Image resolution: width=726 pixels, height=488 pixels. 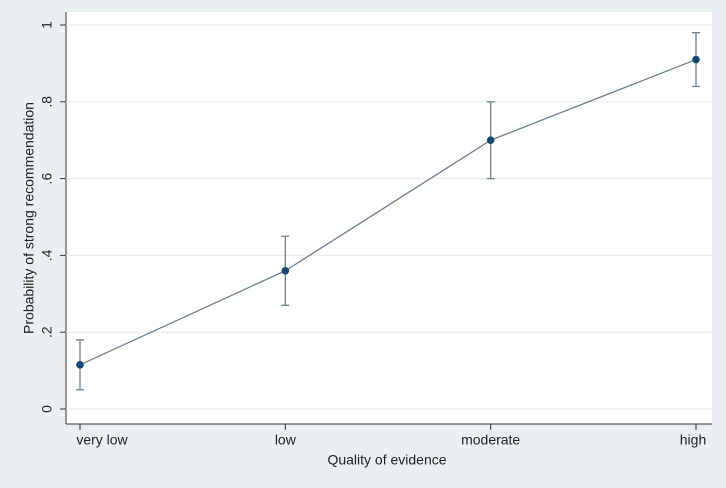 What do you see at coordinates (693, 440) in the screenshot?
I see `x-tick-label: high` at bounding box center [693, 440].